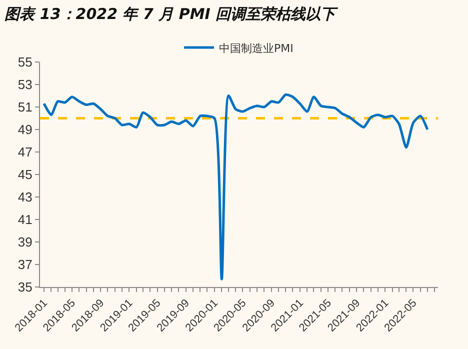  I want to click on y-tick-label: 53, so click(25, 84).